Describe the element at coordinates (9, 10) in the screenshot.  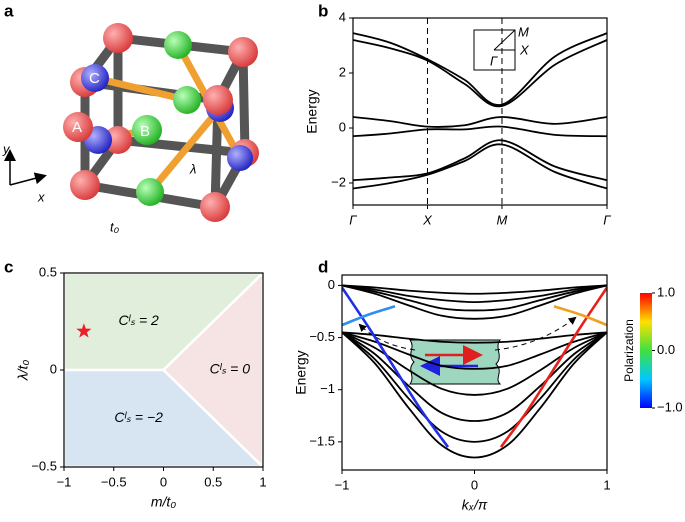
I see `panel-label: a` at that location.